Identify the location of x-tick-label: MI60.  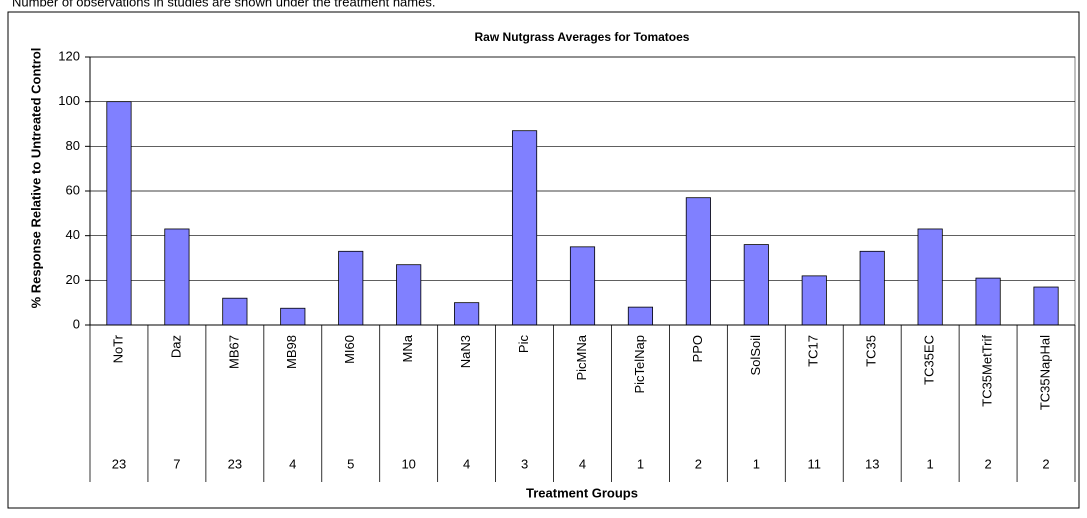
(349, 349).